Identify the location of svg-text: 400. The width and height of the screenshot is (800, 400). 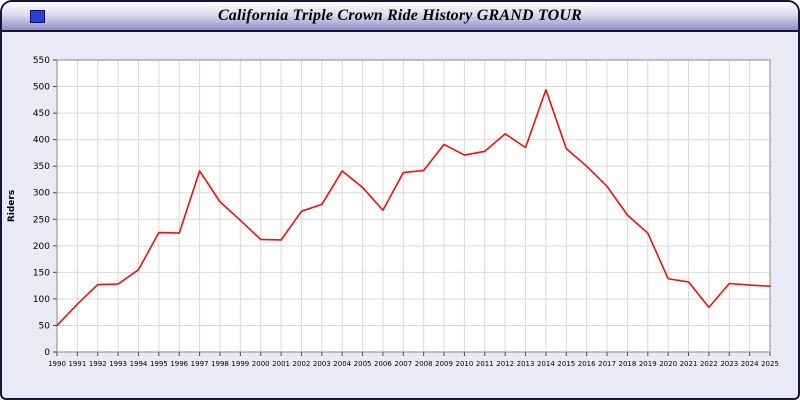
(41, 141).